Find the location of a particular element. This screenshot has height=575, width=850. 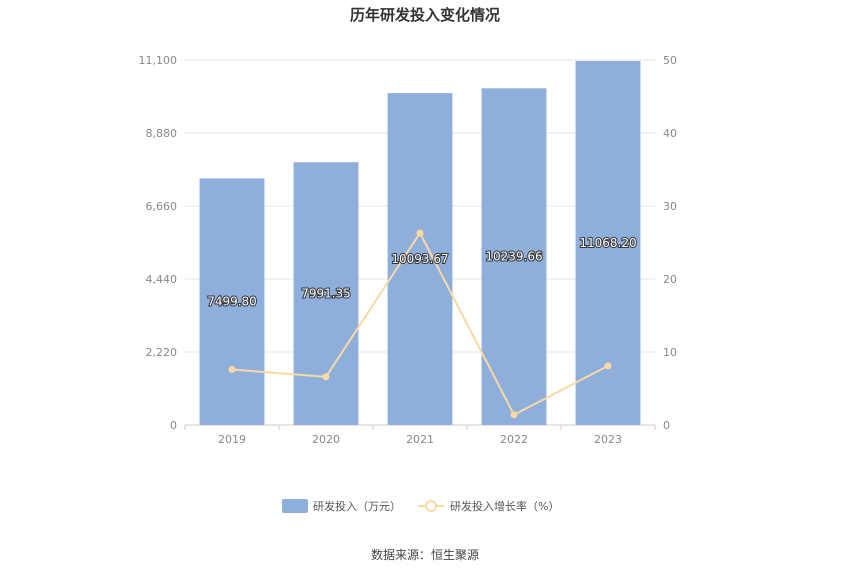

y-left-tick-label: 11,100 is located at coordinates (158, 60).